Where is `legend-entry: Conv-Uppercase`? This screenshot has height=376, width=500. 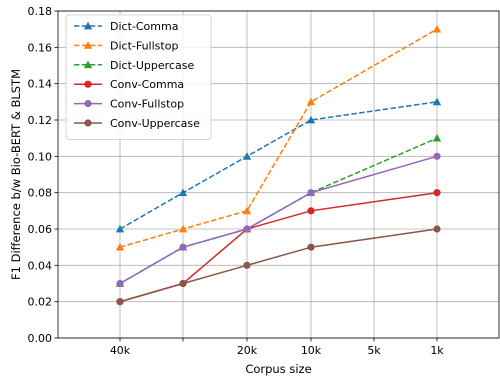
legend-entry: Conv-Uppercase is located at coordinates (137, 123).